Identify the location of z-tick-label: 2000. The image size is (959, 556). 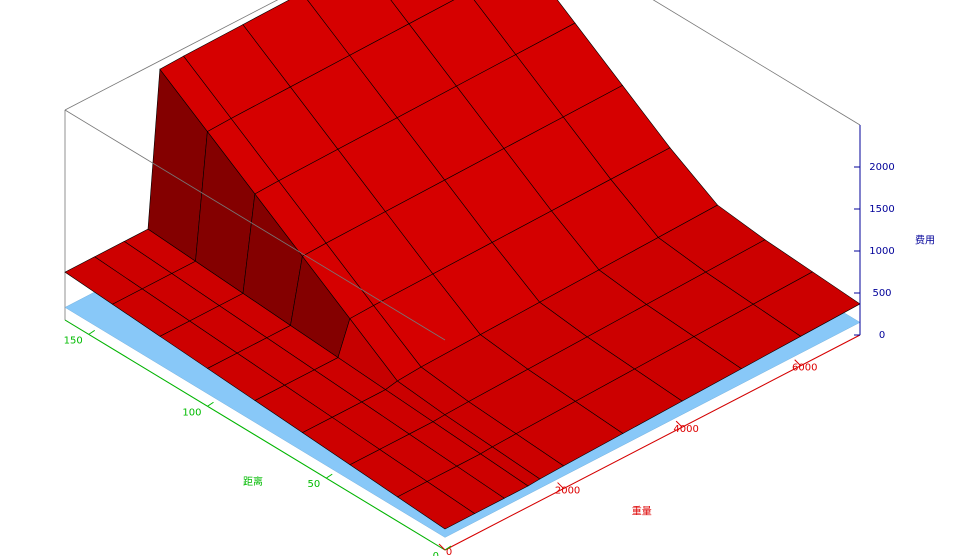
(881, 167).